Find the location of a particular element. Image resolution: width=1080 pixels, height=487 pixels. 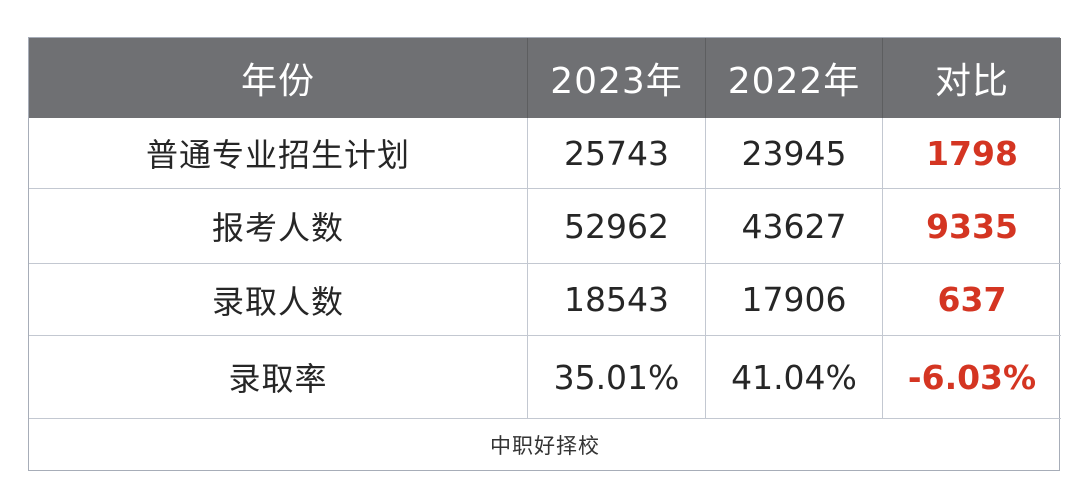

header-cell-year: 年份 is located at coordinates (278, 78).